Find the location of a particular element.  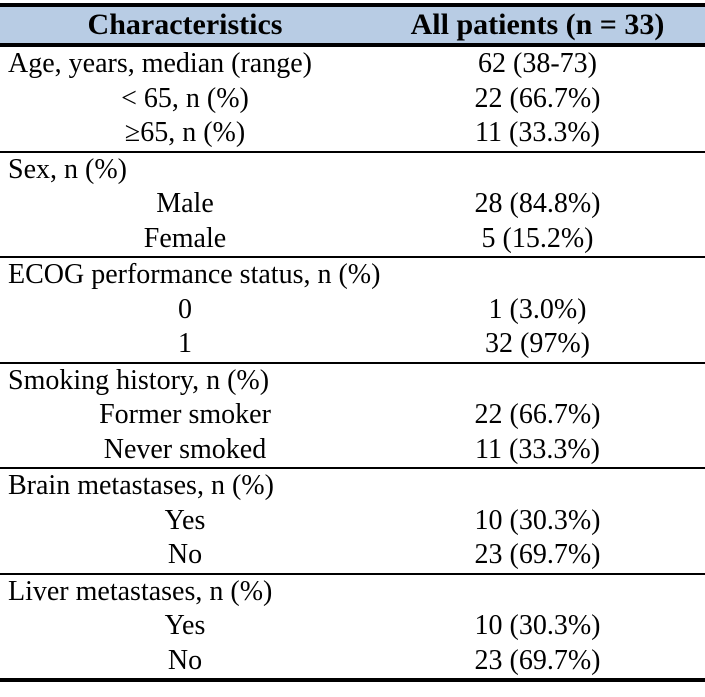

characteristic-label: Age, years, median (range) is located at coordinates (160, 64).